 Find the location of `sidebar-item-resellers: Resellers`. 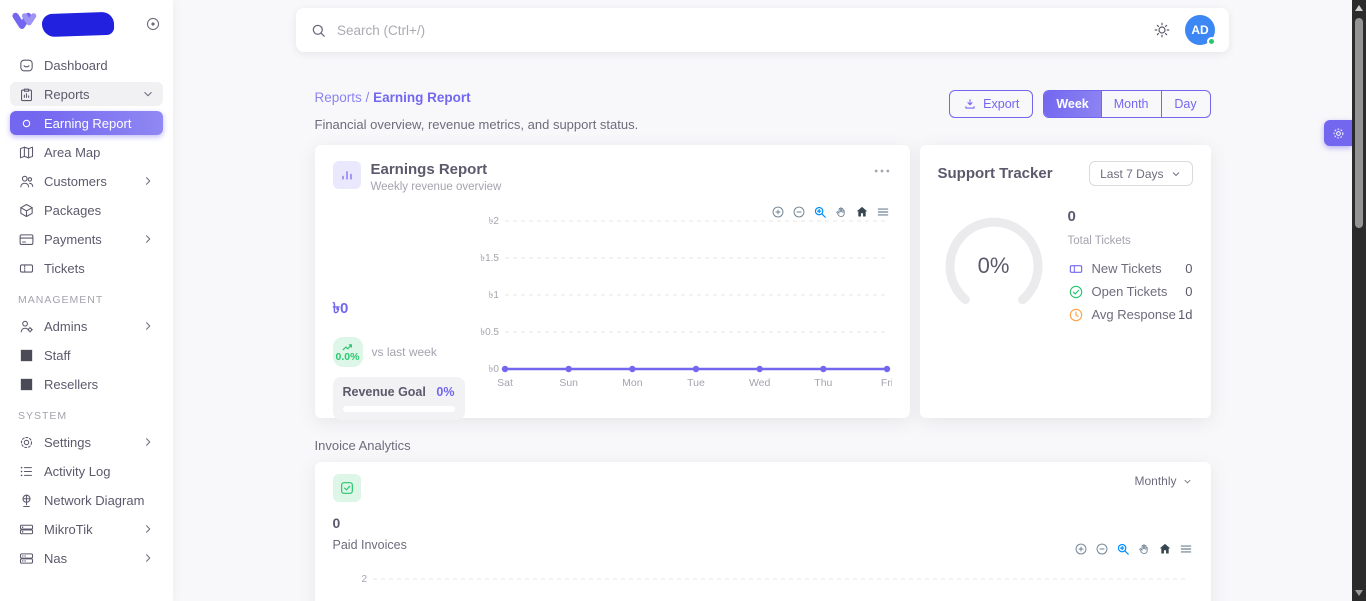

sidebar-item-resellers: Resellers is located at coordinates (86, 384).